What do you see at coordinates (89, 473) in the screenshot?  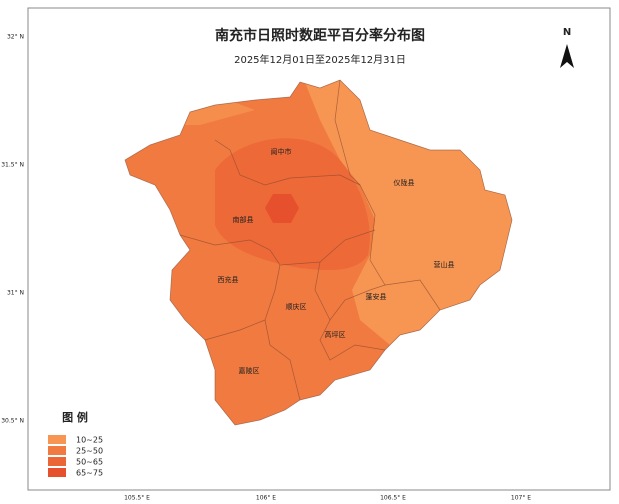 I see `legend-label: 65~75` at bounding box center [89, 473].